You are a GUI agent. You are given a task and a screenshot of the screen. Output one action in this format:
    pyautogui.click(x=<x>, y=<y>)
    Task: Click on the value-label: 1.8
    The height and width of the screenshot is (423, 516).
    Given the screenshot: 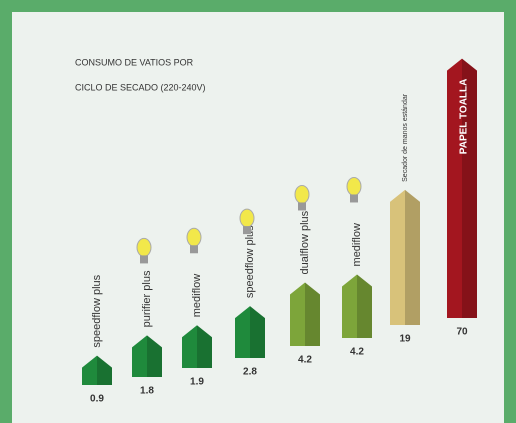 What is the action you would take?
    pyautogui.click(x=147, y=391)
    